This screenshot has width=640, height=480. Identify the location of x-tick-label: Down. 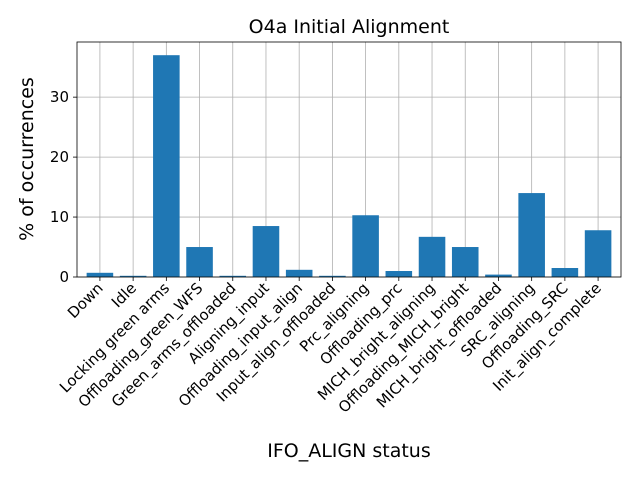
(85, 300).